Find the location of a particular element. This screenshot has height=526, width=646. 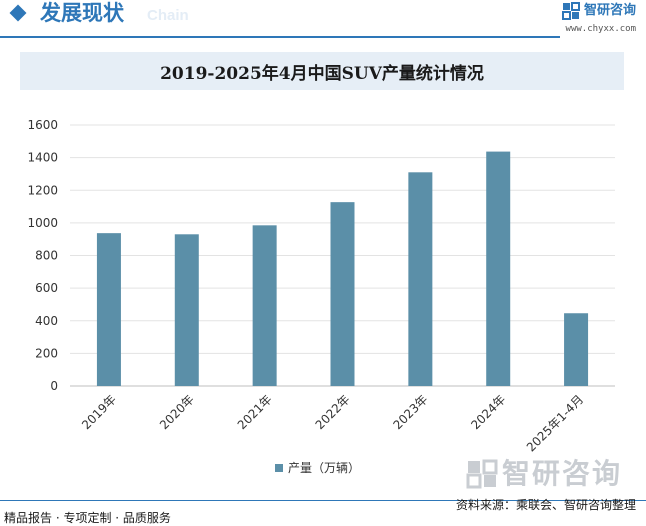

brand-name: 智研咨询 is located at coordinates (609, 10).